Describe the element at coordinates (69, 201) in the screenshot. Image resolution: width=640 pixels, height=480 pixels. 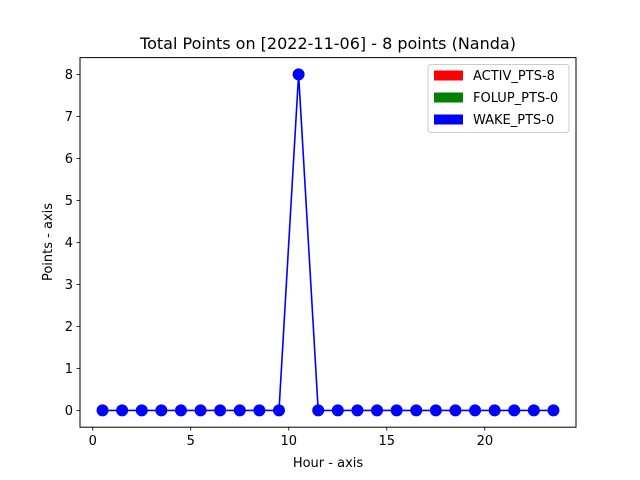
I see `y-tick-label: 5` at that location.